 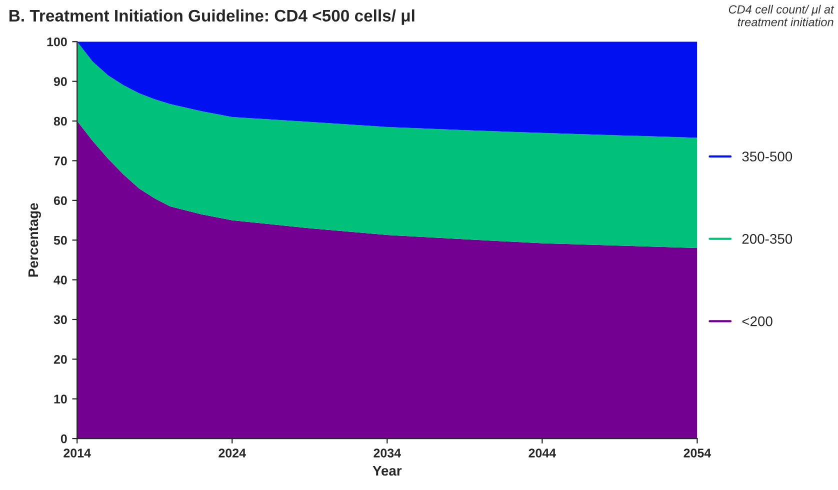 I want to click on chart-title: B. Treatment Initiation Guideline: CD4 <500 cells/ μl, so click(x=211, y=17).